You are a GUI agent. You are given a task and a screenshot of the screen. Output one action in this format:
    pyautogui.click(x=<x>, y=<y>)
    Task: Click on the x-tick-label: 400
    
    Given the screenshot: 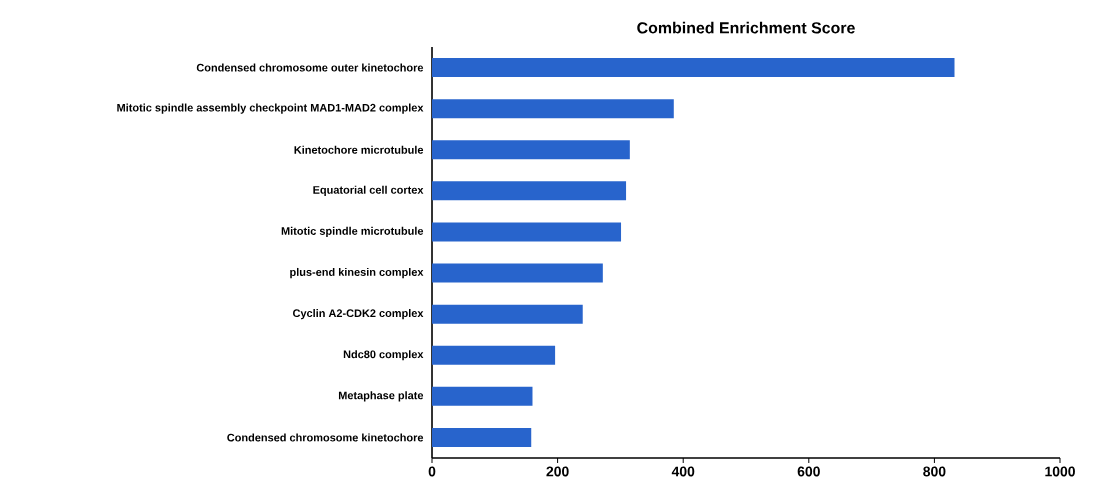 What is the action you would take?
    pyautogui.click(x=683, y=471)
    